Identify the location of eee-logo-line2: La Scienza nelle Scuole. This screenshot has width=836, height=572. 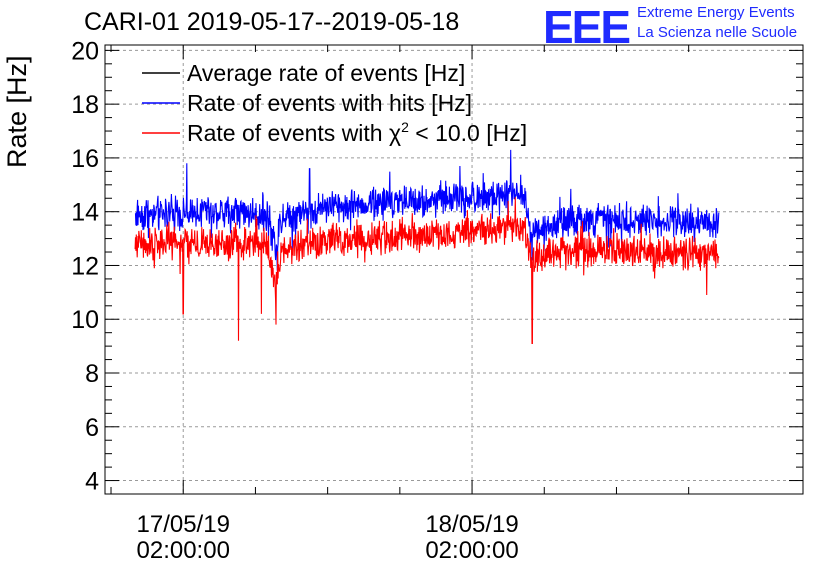
(717, 32).